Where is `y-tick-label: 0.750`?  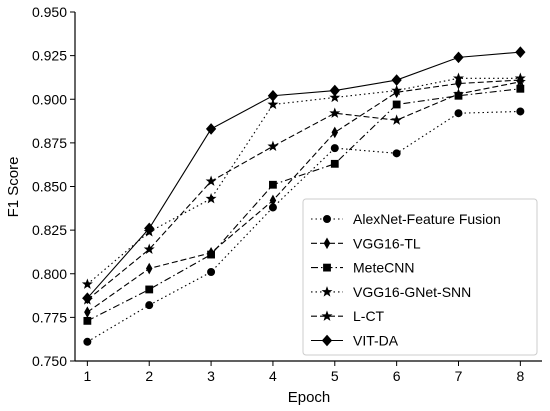
y-tick-label: 0.750 is located at coordinates (49, 361).